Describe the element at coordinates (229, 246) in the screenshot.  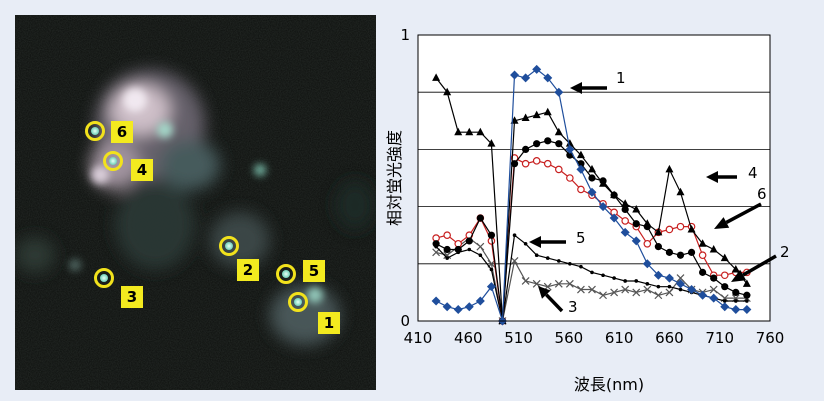
I see `cell-2-marker` at that location.